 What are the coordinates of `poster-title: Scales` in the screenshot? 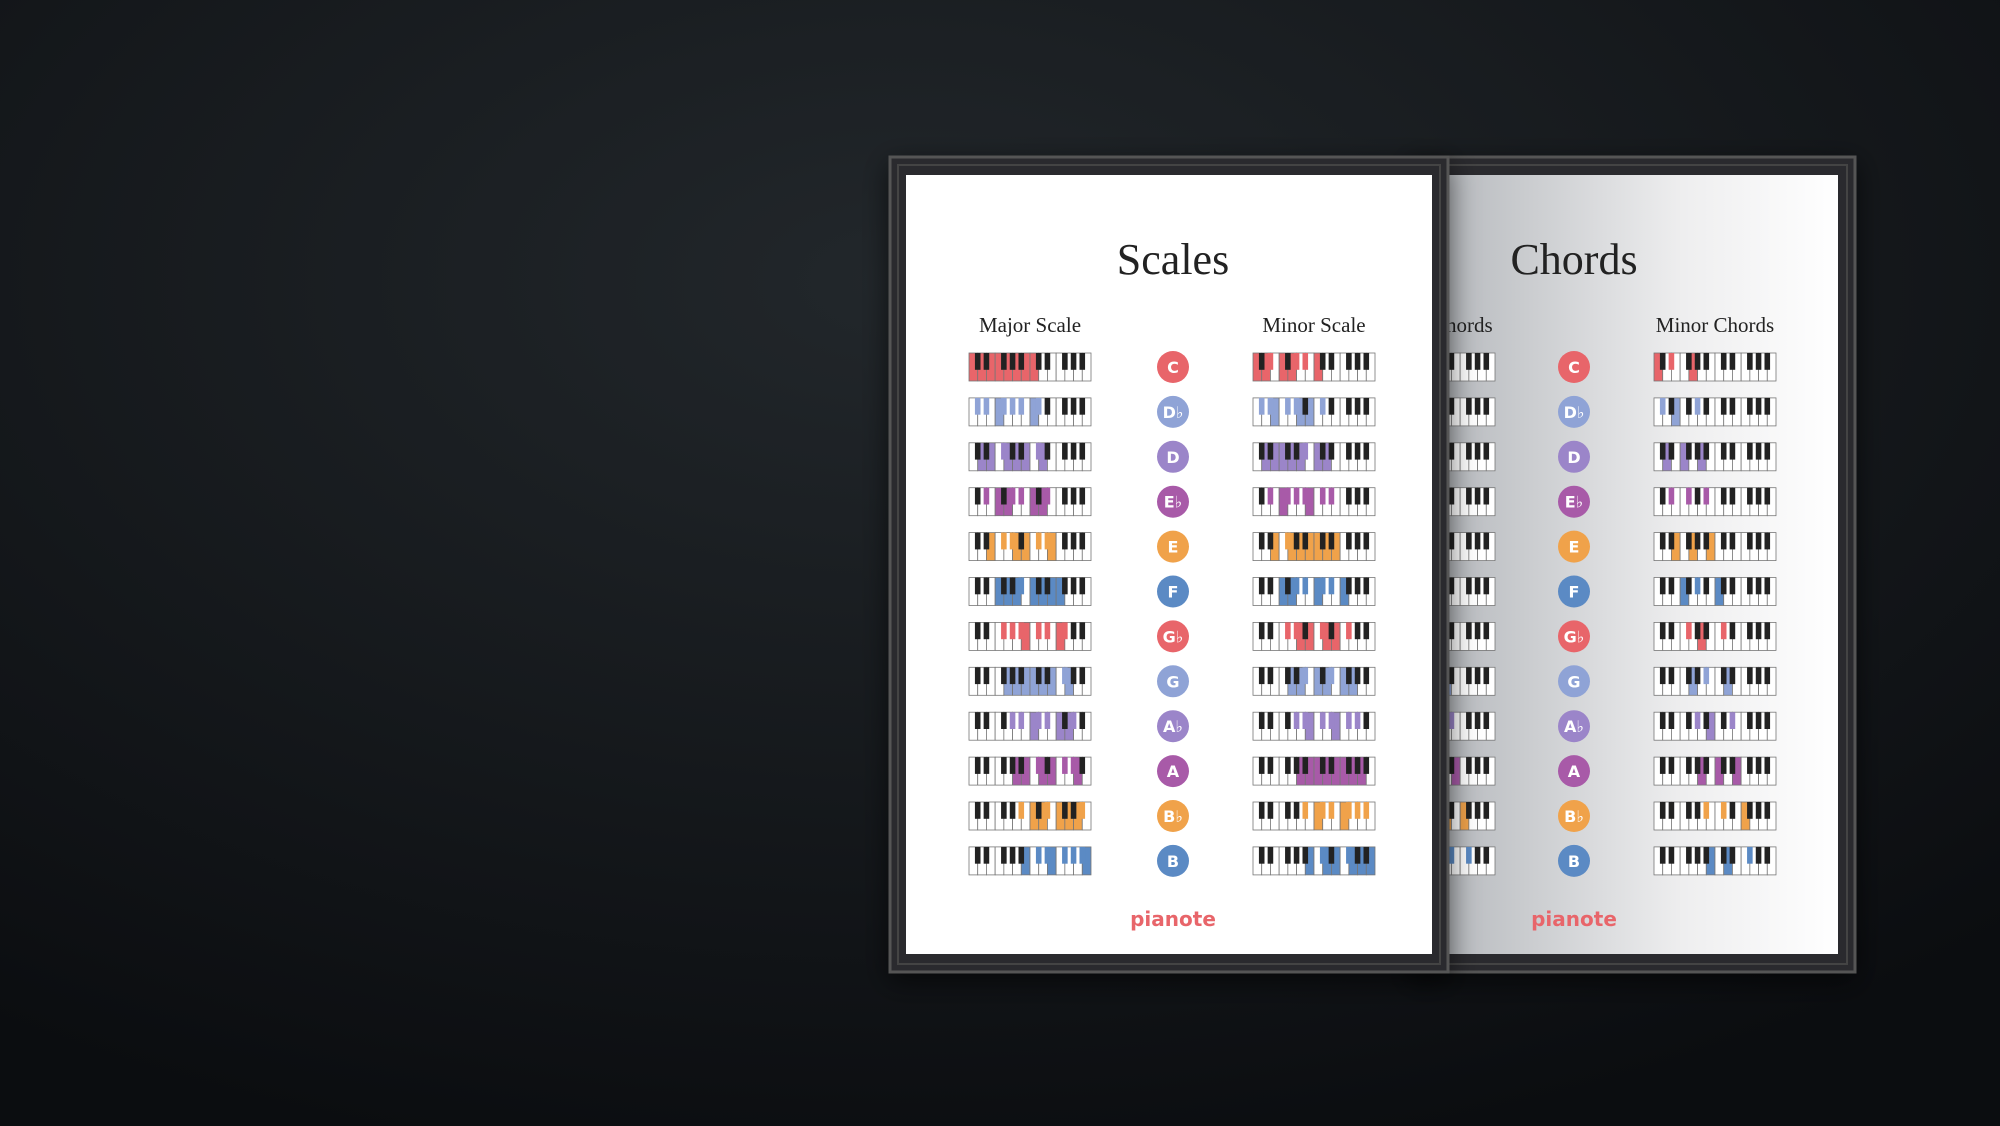 It's located at (1173, 259).